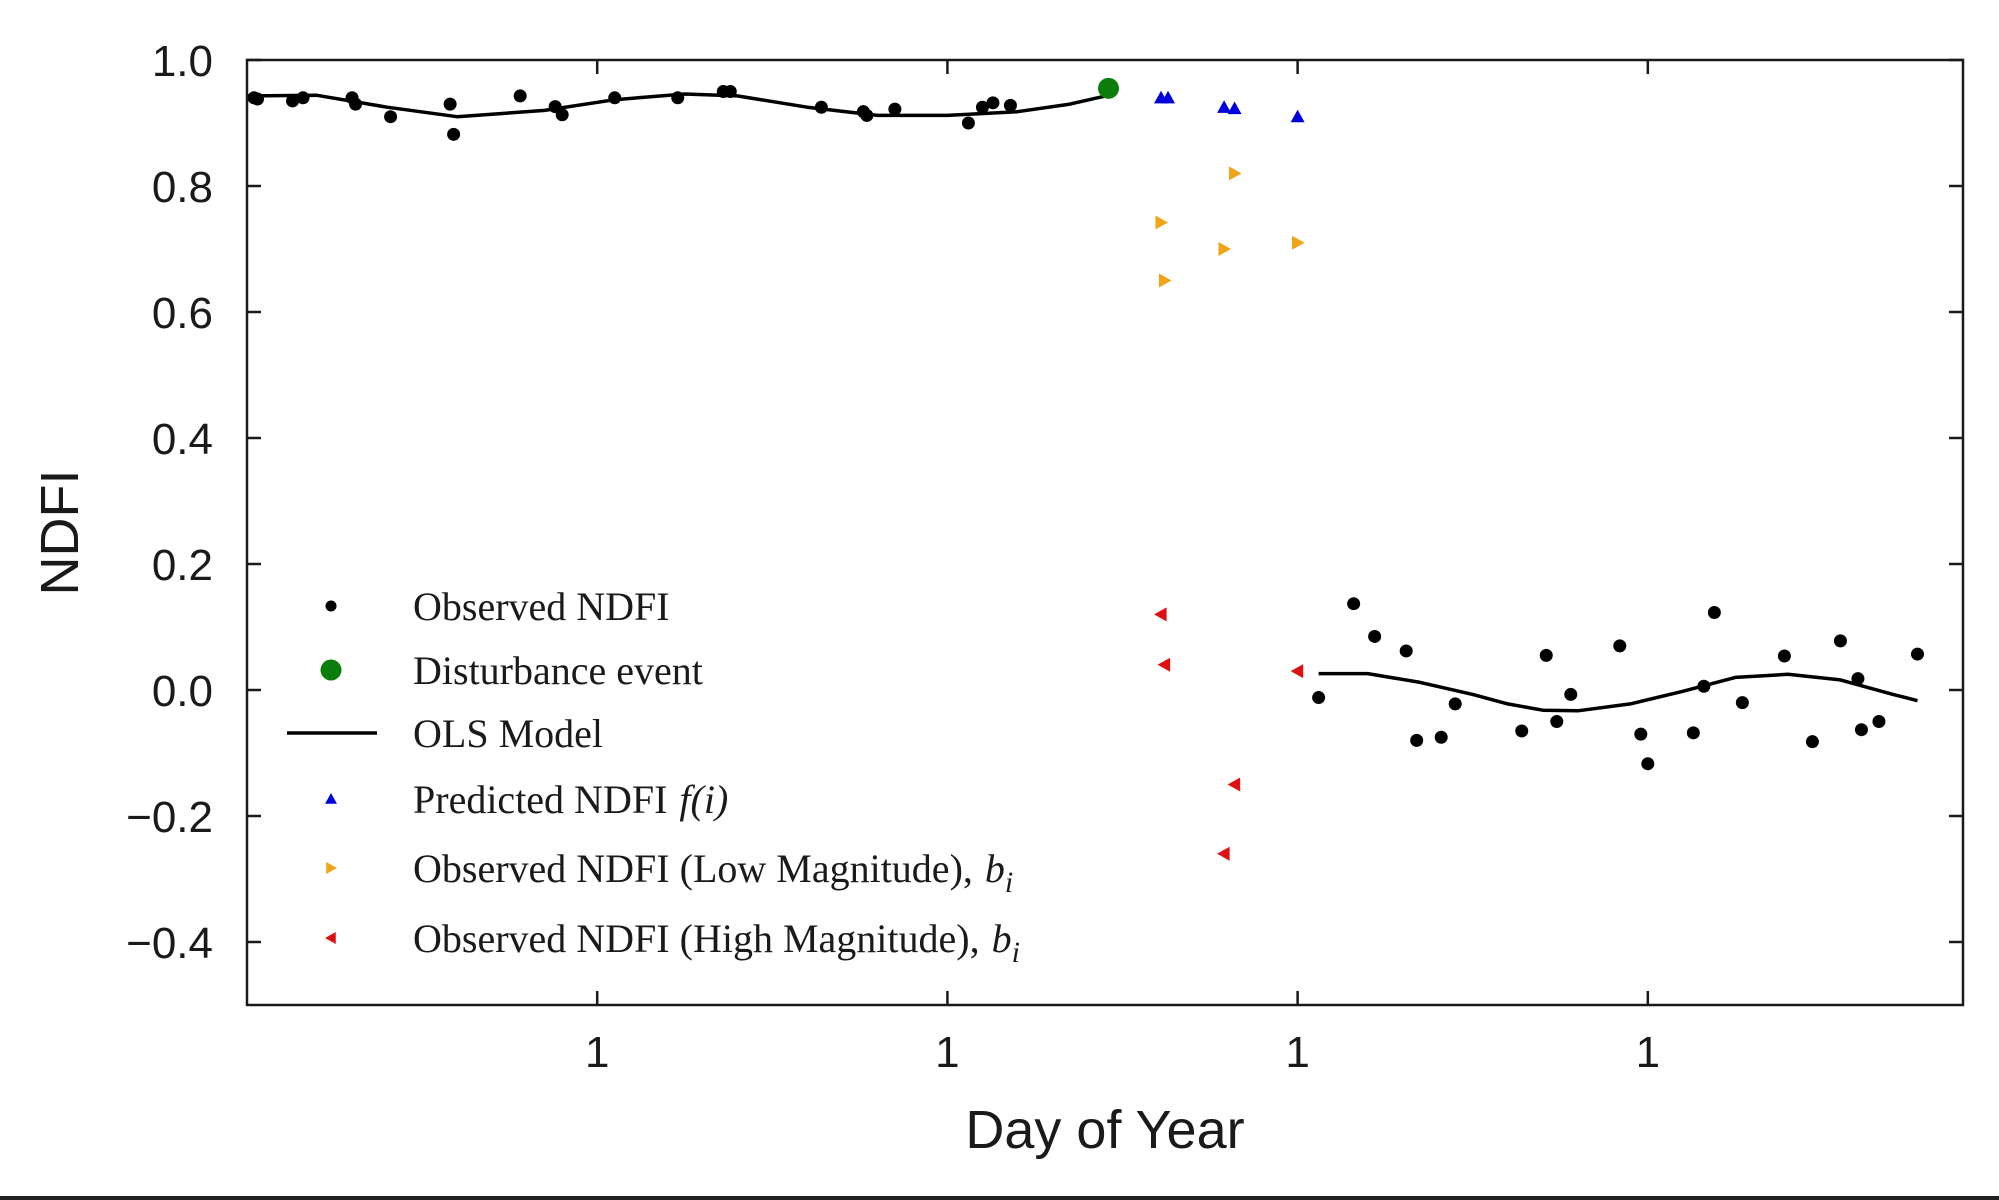  I want to click on y-tick-label: 0.8, so click(182, 187).